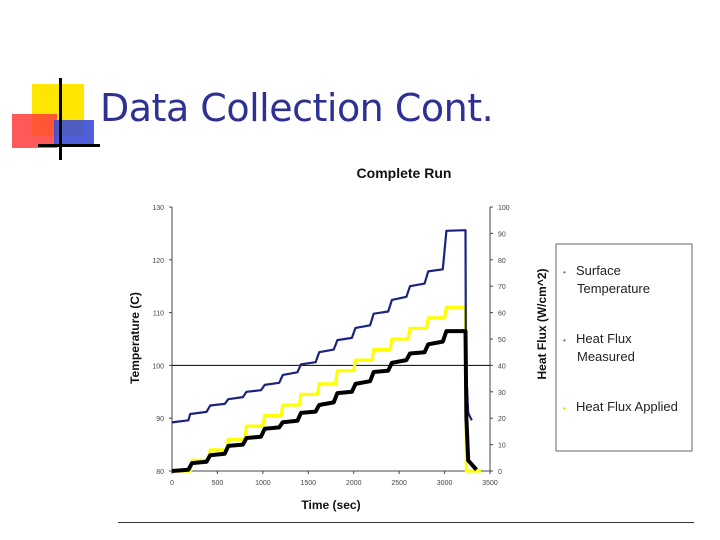 The height and width of the screenshot is (540, 720). What do you see at coordinates (502, 419) in the screenshot?
I see `y2-tick-label: 20` at bounding box center [502, 419].